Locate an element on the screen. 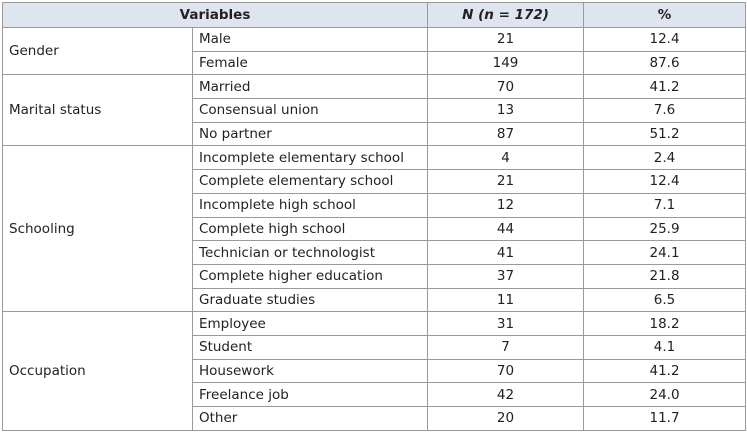 The height and width of the screenshot is (438, 747). table-row: Complete high school 44 25.9 is located at coordinates (375, 229).